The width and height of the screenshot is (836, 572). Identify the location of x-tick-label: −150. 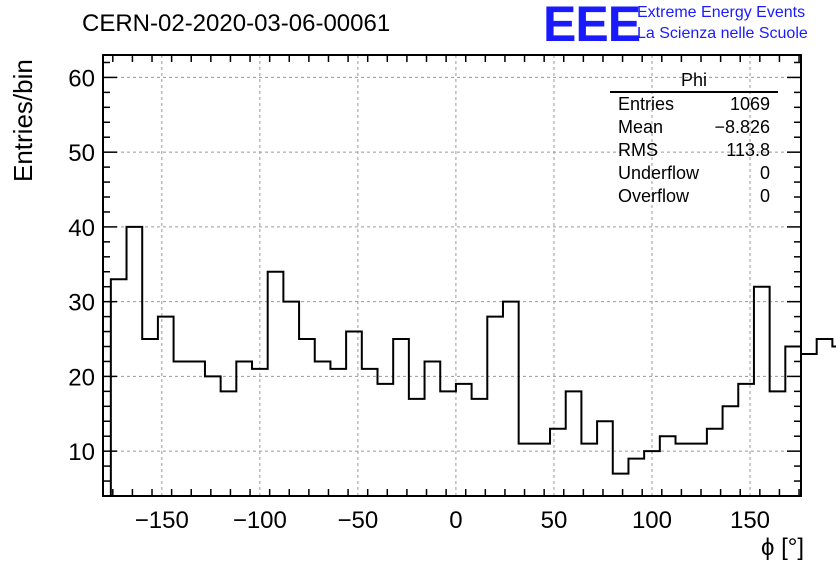
(162, 520).